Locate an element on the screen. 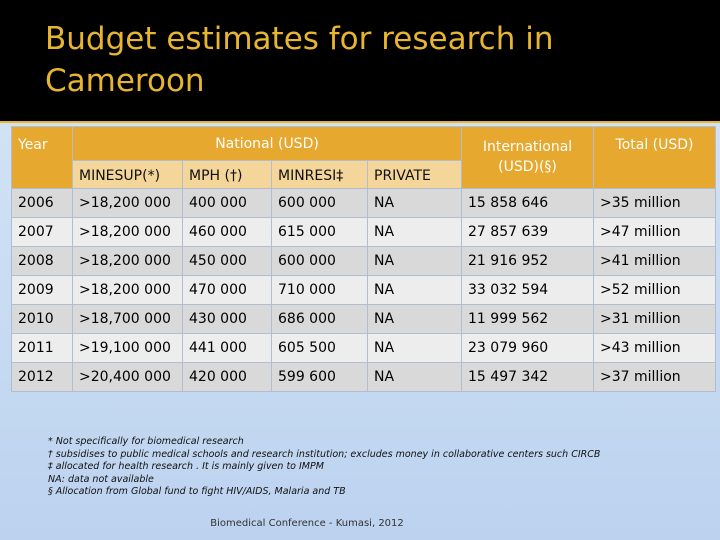 Image resolution: width=720 pixels, height=540 pixels. cell-mph: 430 000 is located at coordinates (227, 319).